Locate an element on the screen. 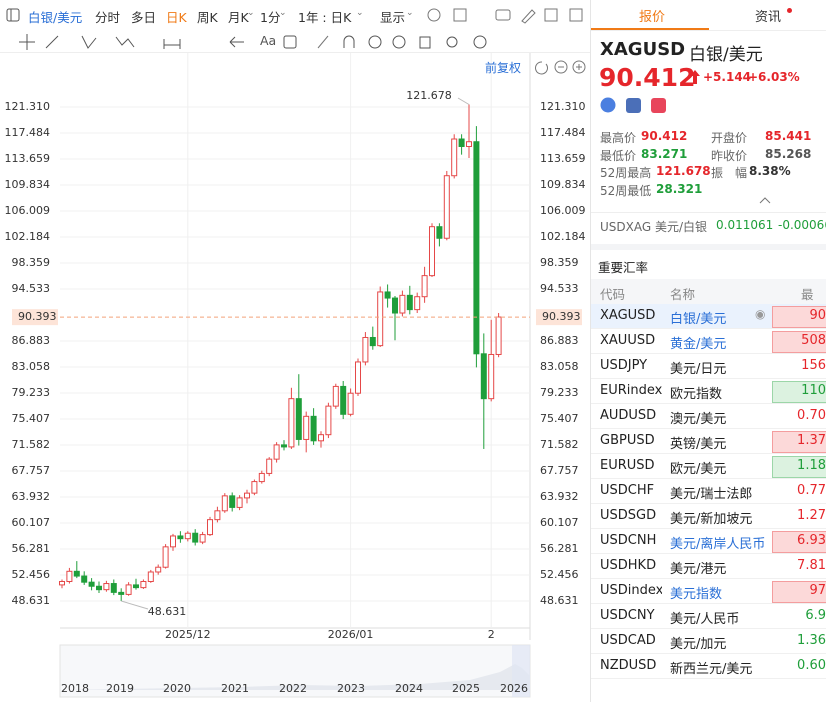 The image size is (826, 702). col-name: 名称 is located at coordinates (683, 294).